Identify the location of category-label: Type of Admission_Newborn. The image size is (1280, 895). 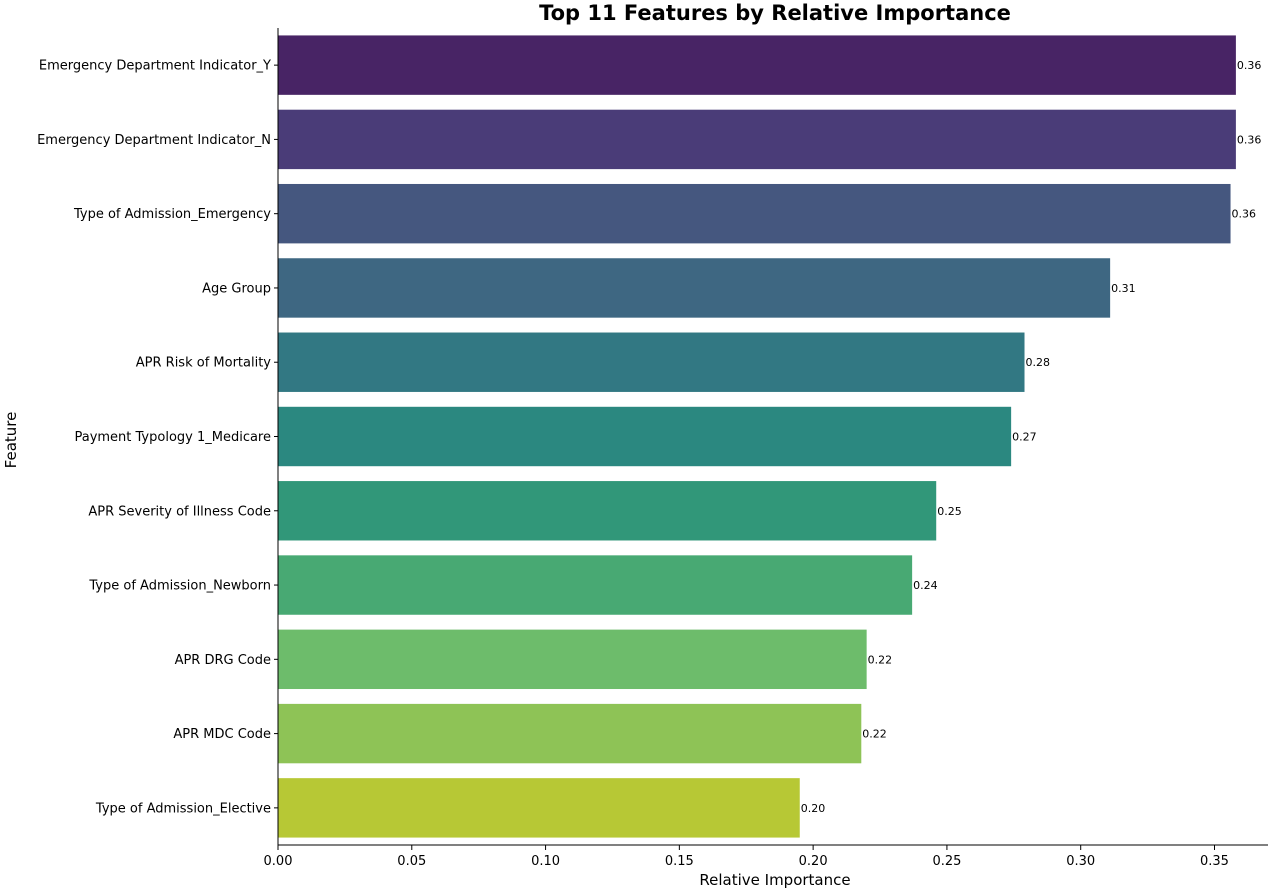
(179, 586).